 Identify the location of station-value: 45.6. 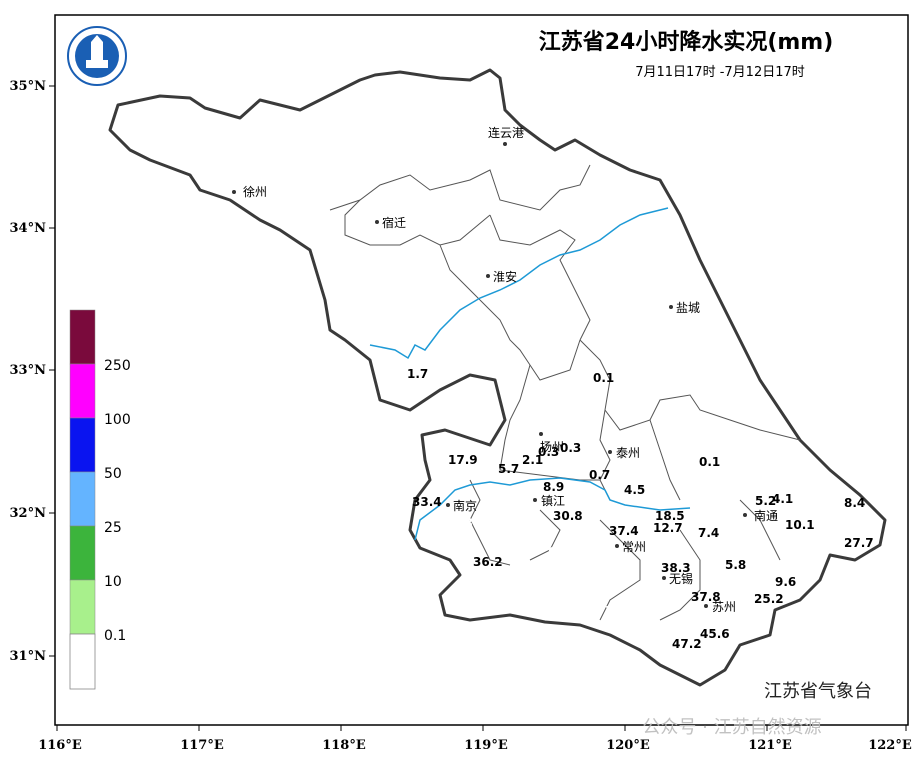
(715, 634).